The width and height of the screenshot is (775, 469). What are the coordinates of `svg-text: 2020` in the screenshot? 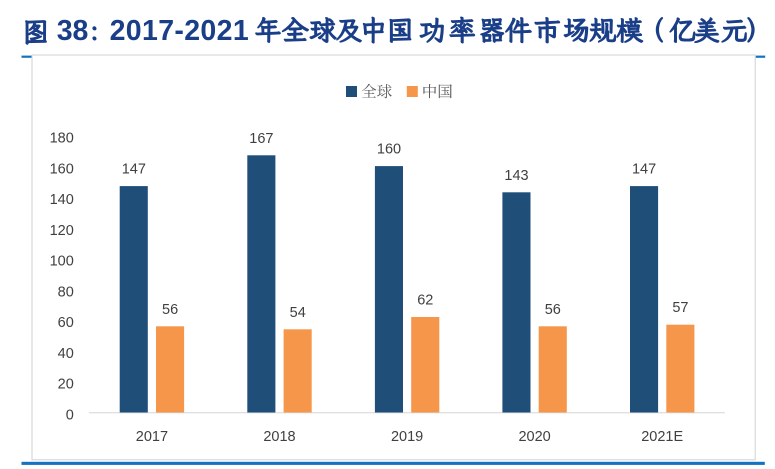 It's located at (534, 437).